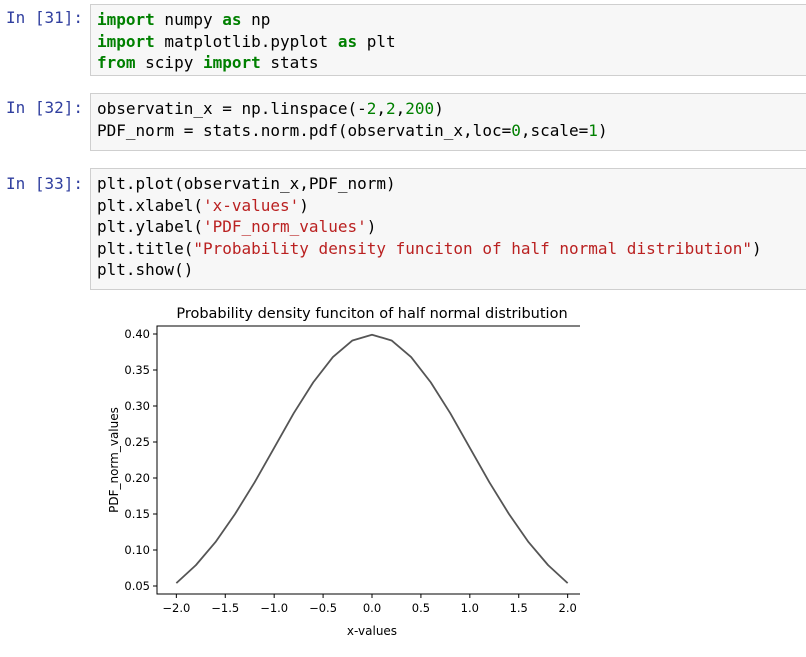 This screenshot has width=806, height=657. What do you see at coordinates (289, 62) in the screenshot?
I see `code-token: stats` at bounding box center [289, 62].